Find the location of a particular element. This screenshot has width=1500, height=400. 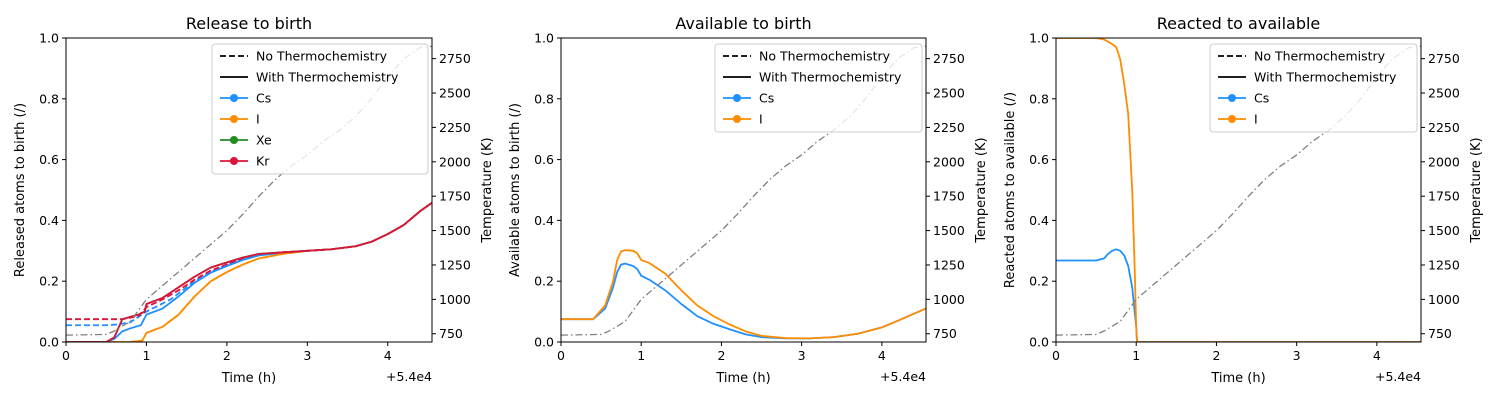

x-tick-label: 1 is located at coordinates (1136, 355).